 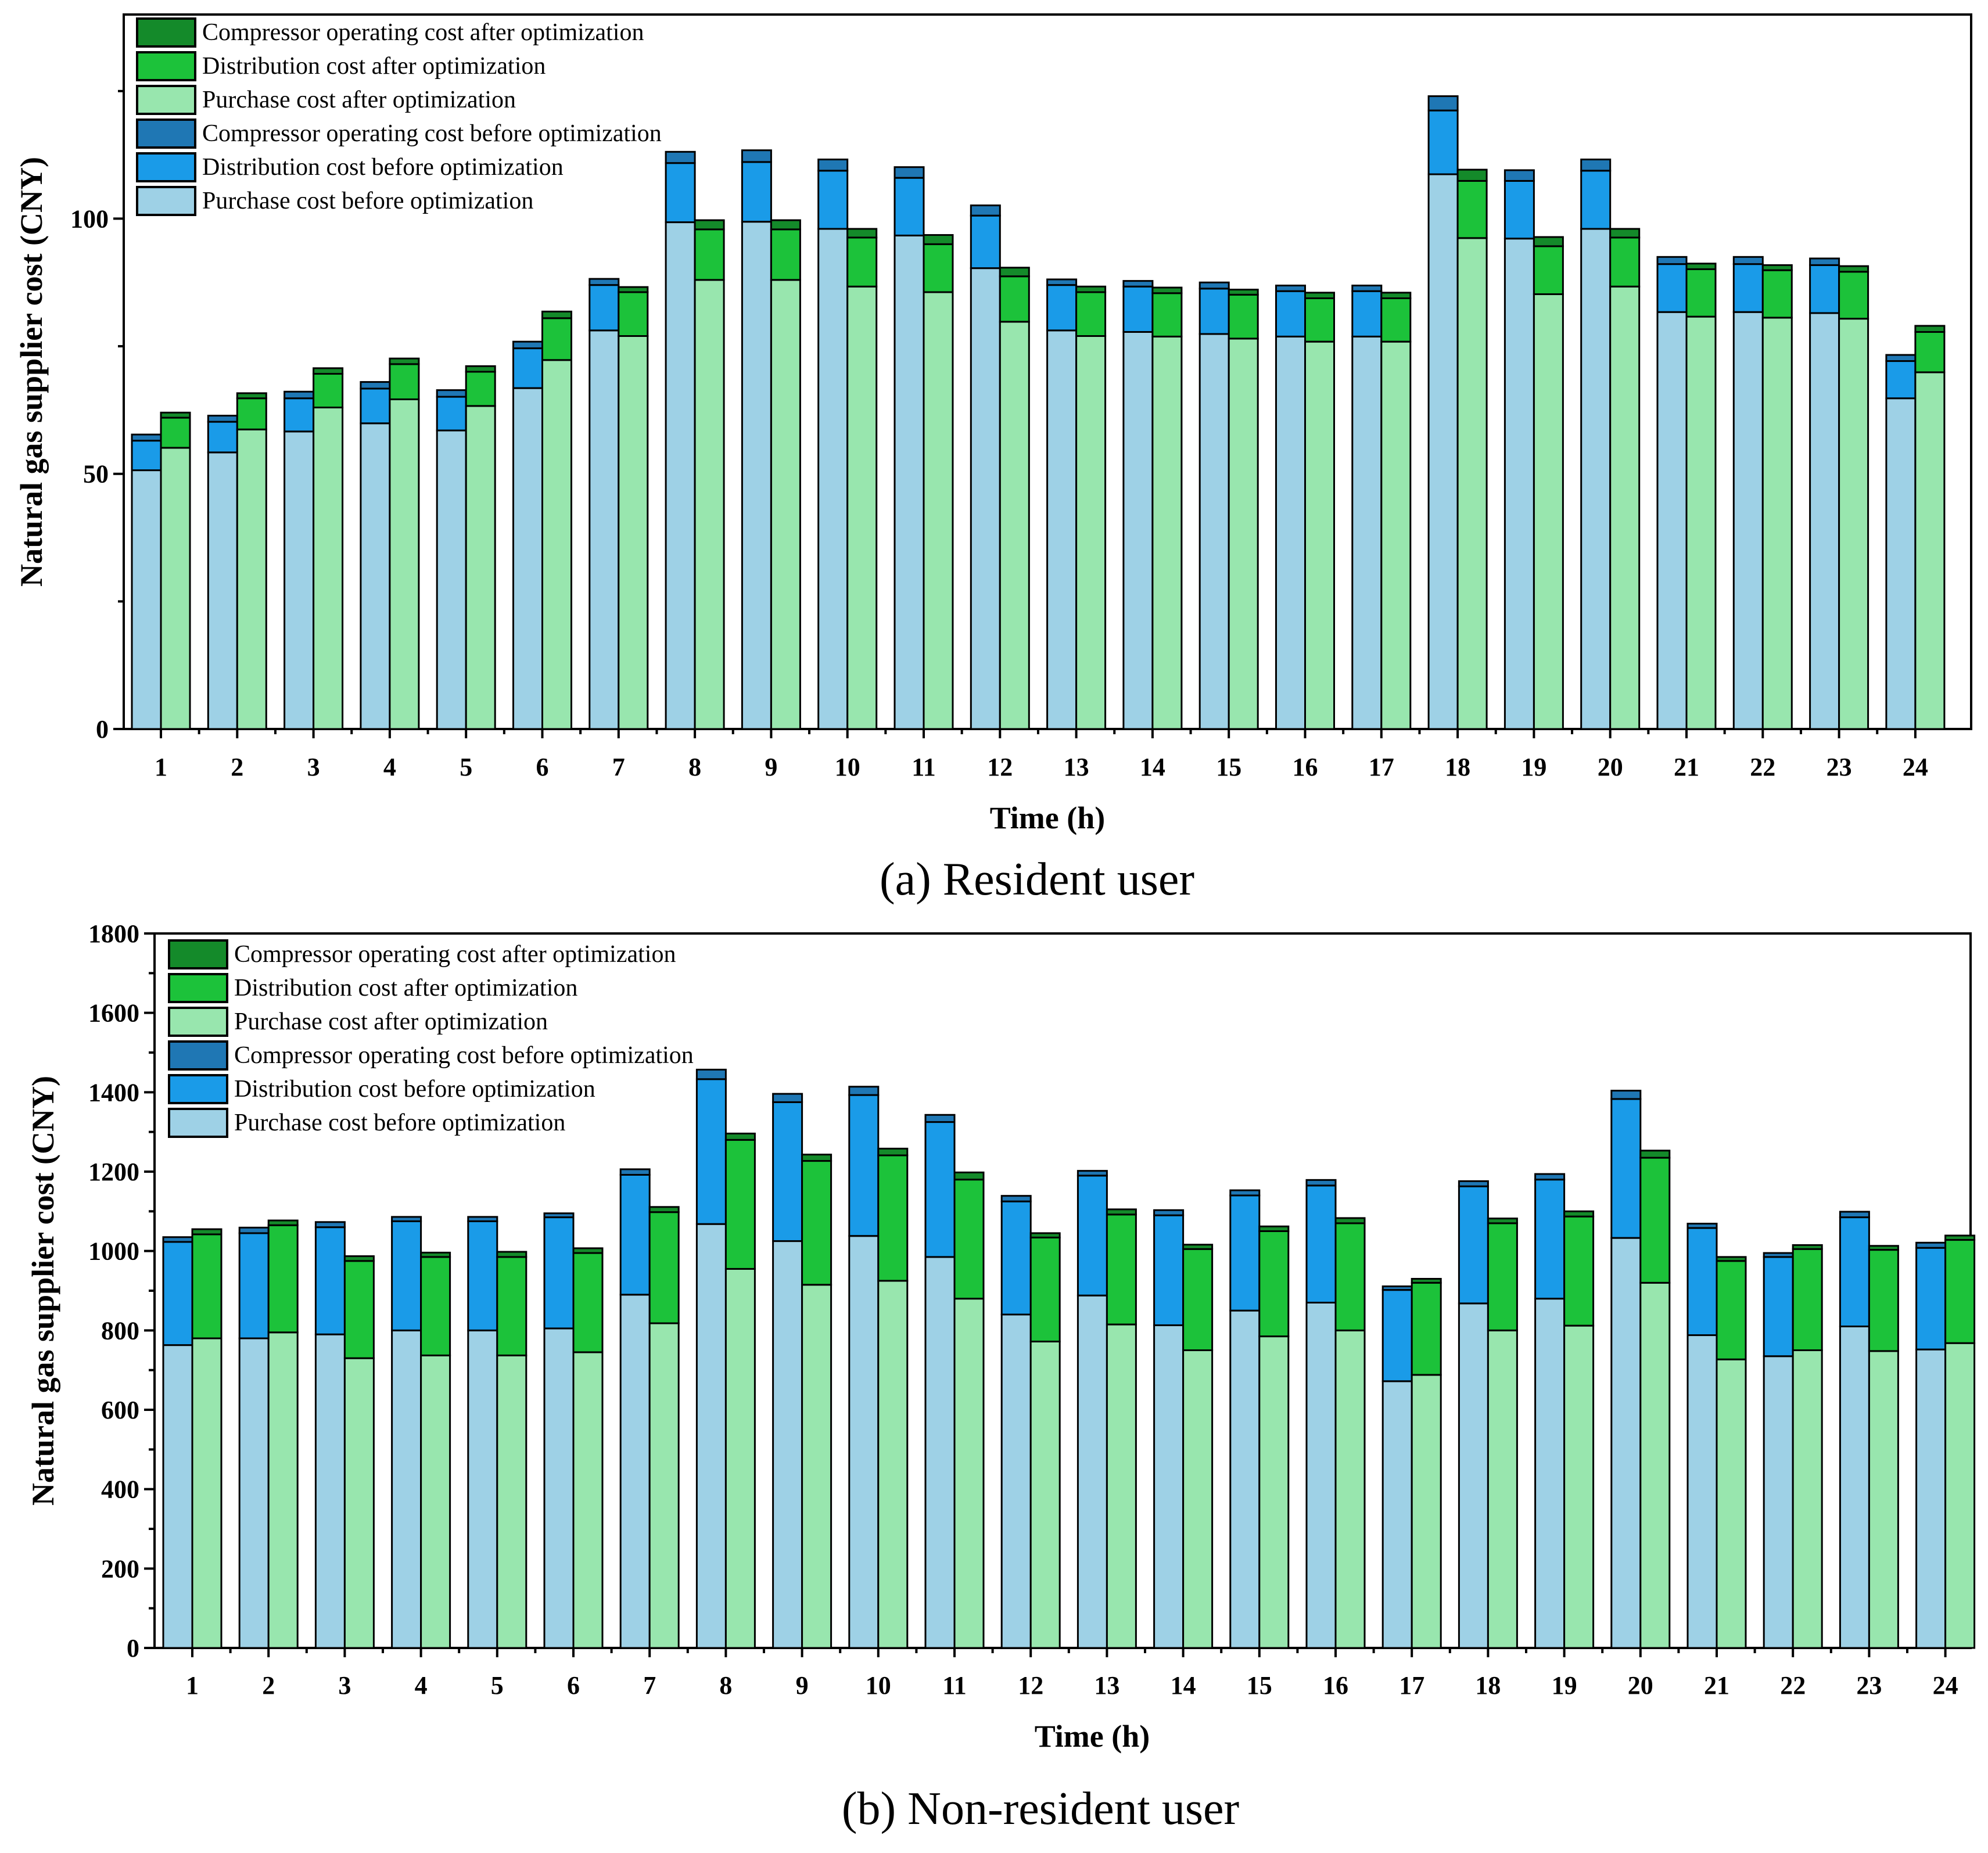 What do you see at coordinates (1183, 1685) in the screenshot?
I see `x-tick-label: 14` at bounding box center [1183, 1685].